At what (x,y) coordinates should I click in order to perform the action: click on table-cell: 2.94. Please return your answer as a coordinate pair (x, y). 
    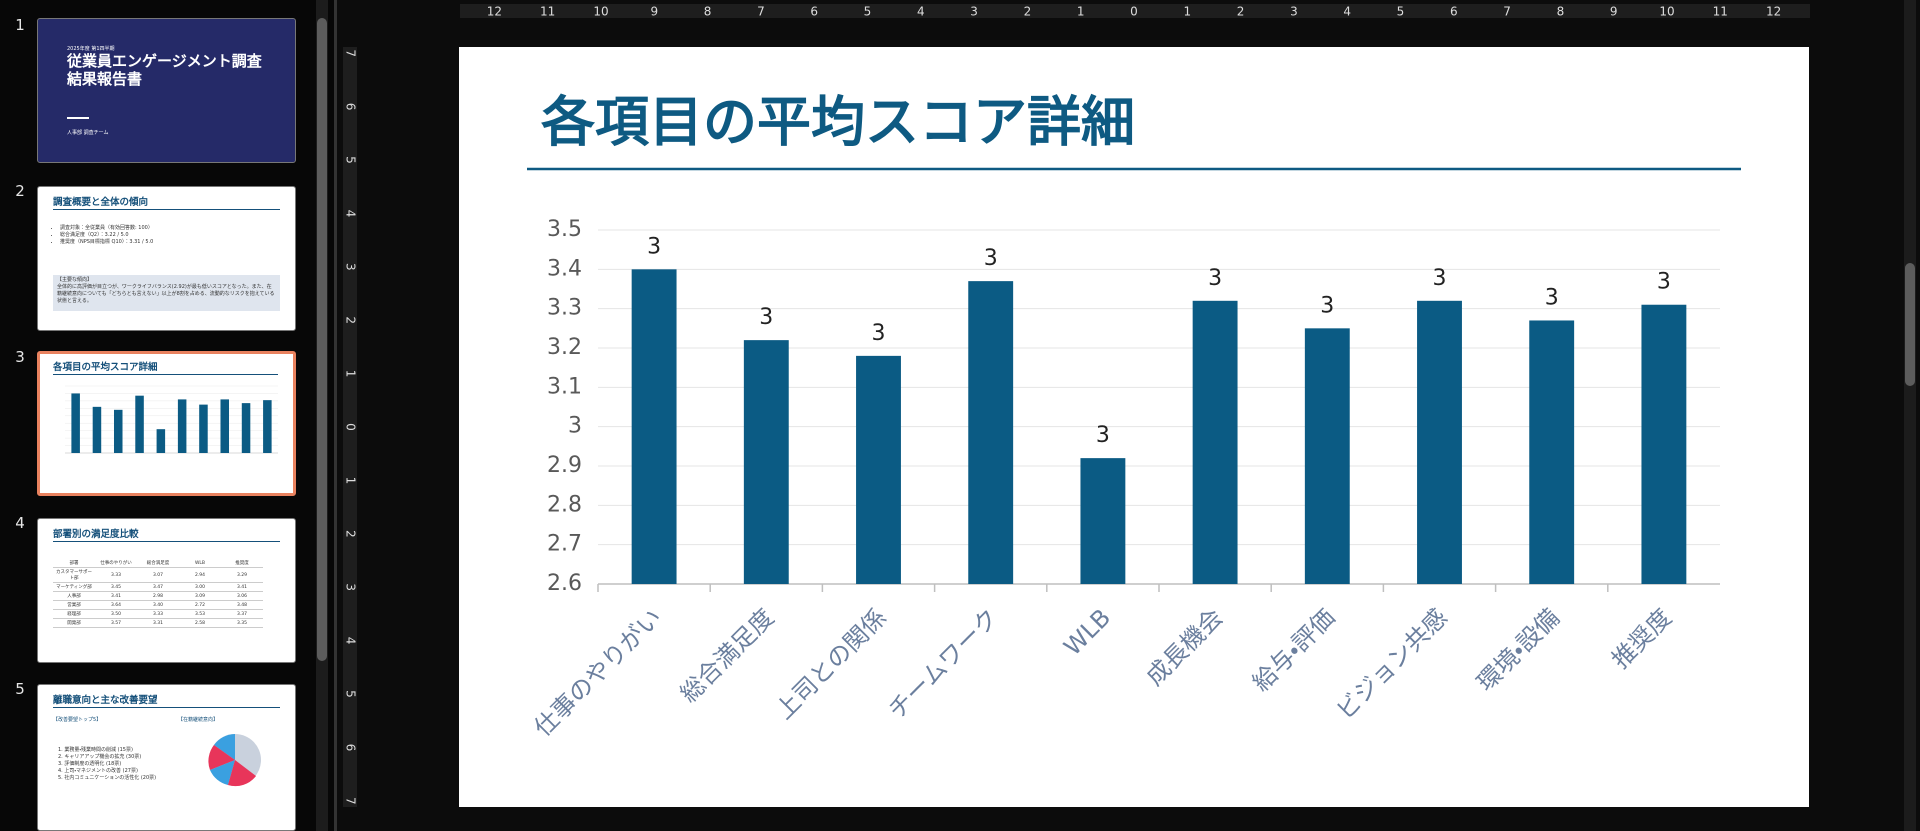
    Looking at the image, I should click on (200, 575).